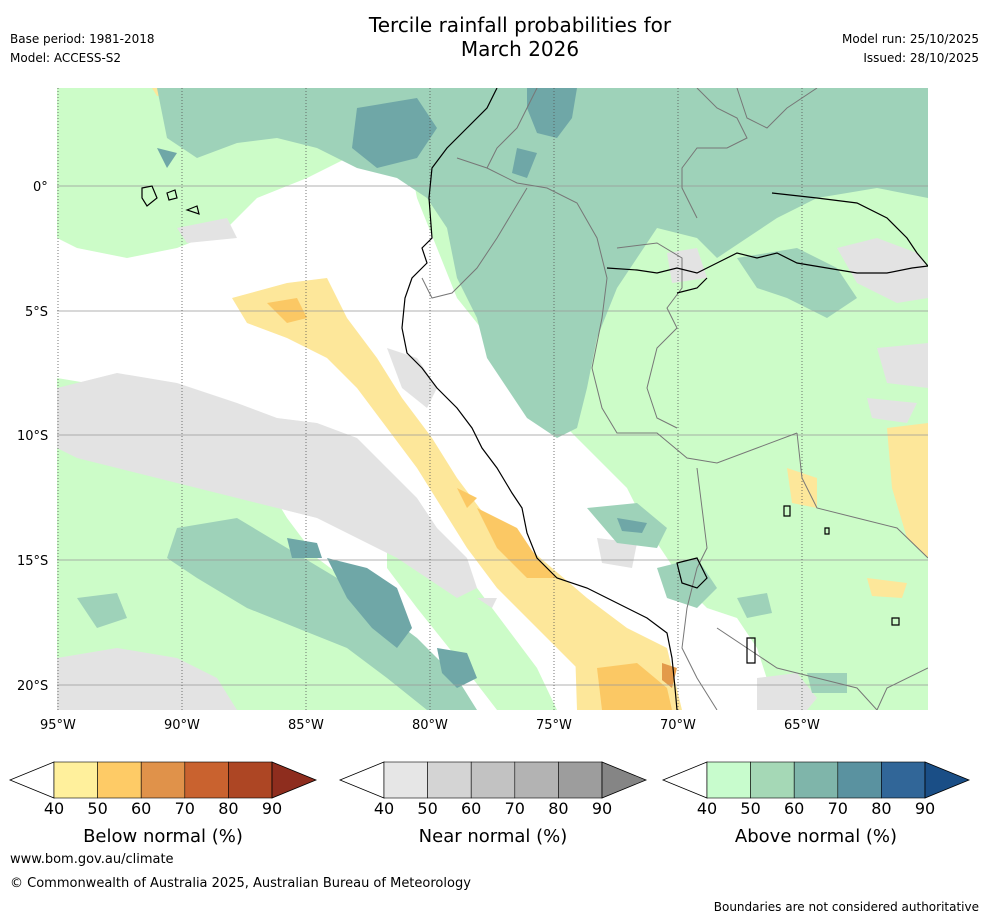 The width and height of the screenshot is (988, 919). I want to click on model-run-label: Model run: 25/10/2025, so click(910, 39).